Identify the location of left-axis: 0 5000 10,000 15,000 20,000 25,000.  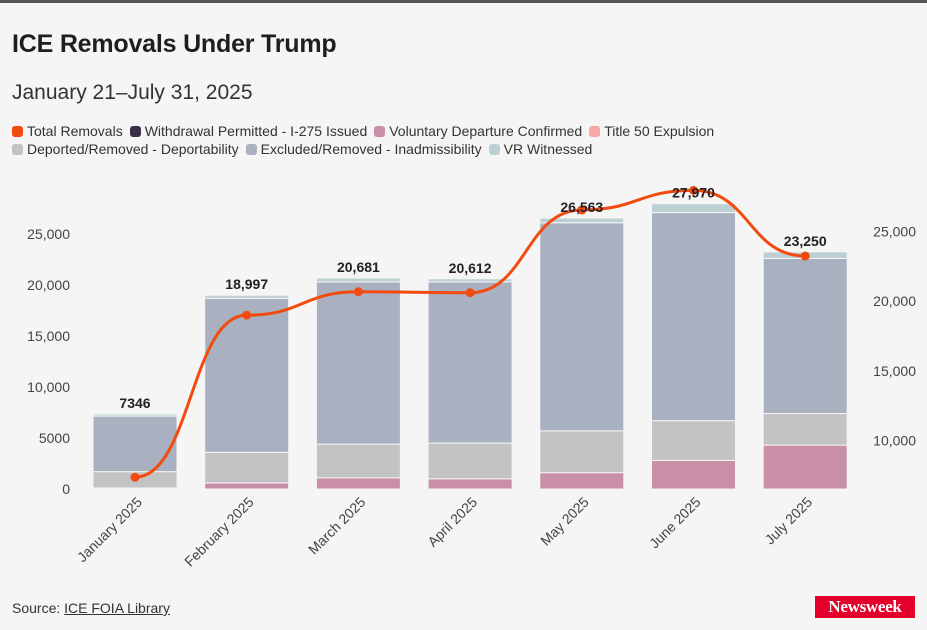
(48, 361).